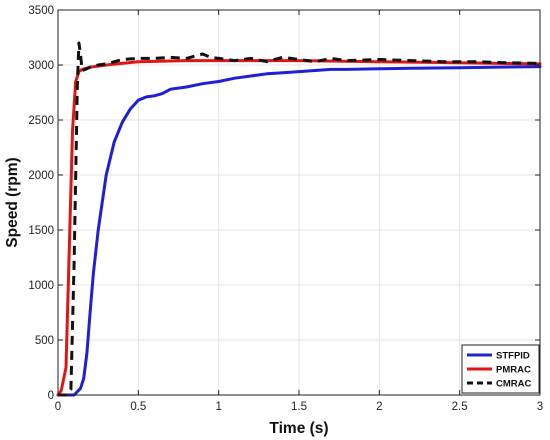 The image size is (550, 440). What do you see at coordinates (41, 121) in the screenshot?
I see `y-tick-label: 2500` at bounding box center [41, 121].